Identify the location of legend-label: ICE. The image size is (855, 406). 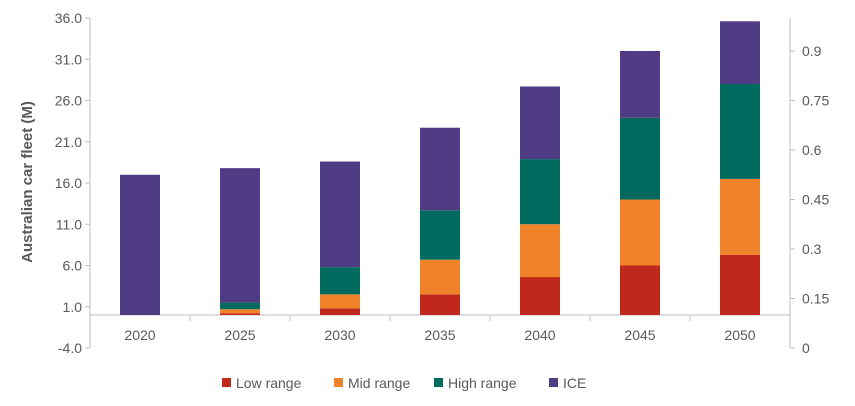
(574, 383).